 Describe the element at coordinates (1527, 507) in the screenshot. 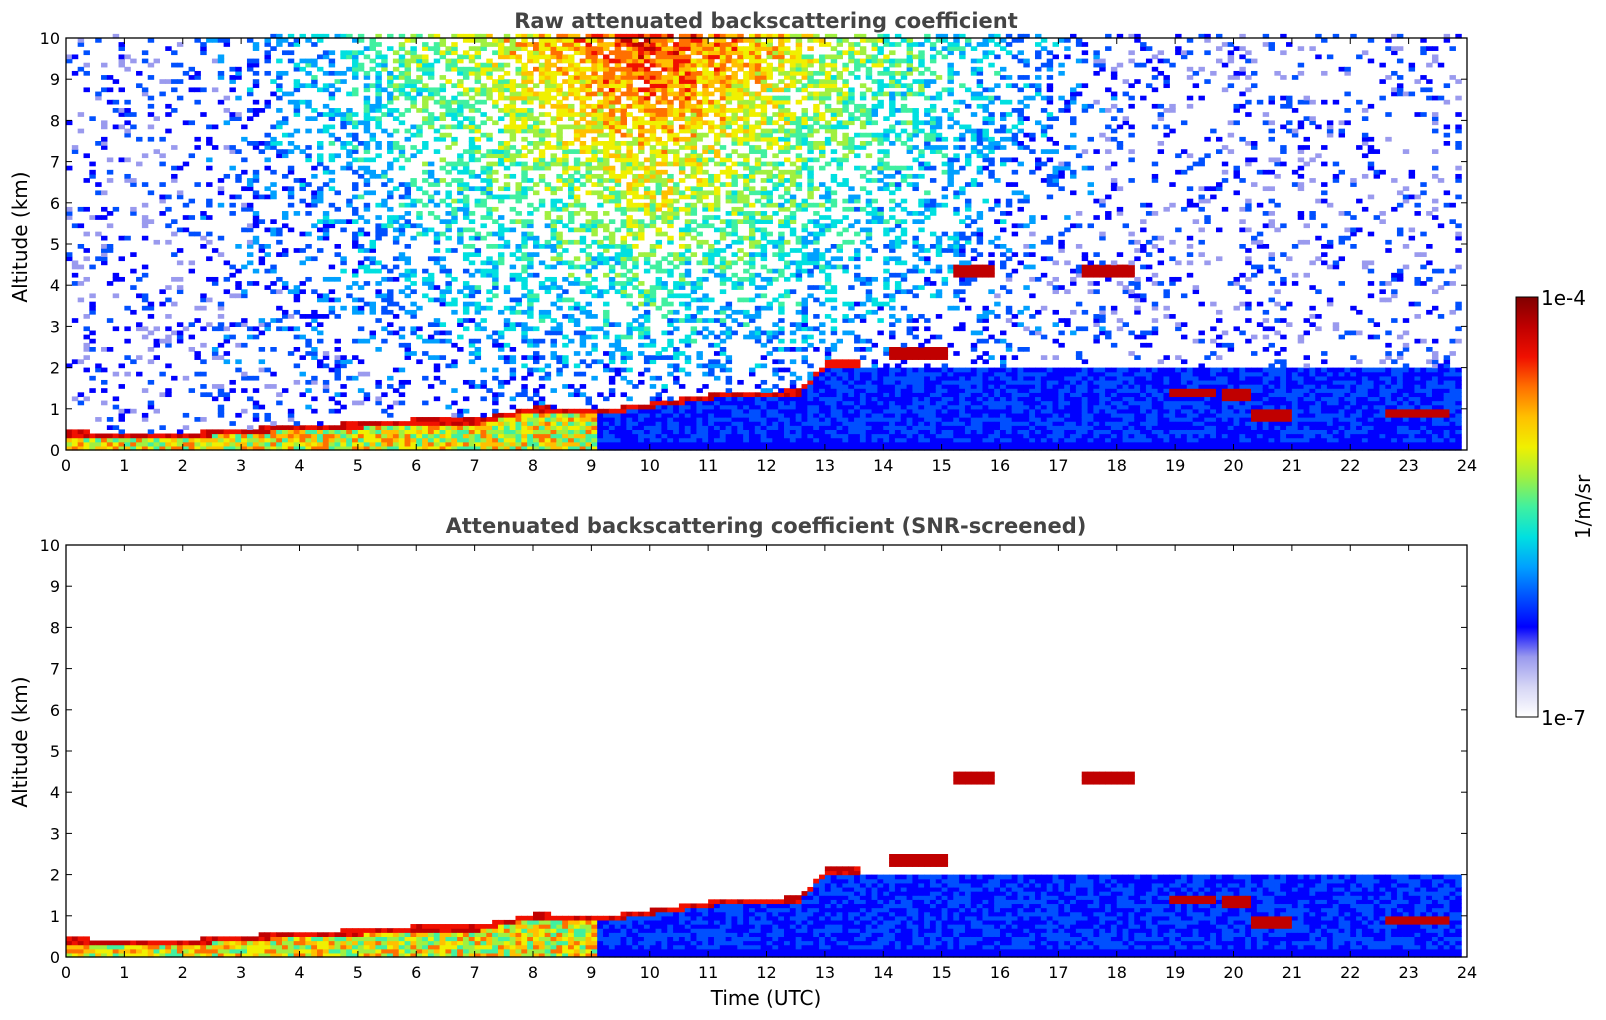

I see `colorbar-gradient` at that location.